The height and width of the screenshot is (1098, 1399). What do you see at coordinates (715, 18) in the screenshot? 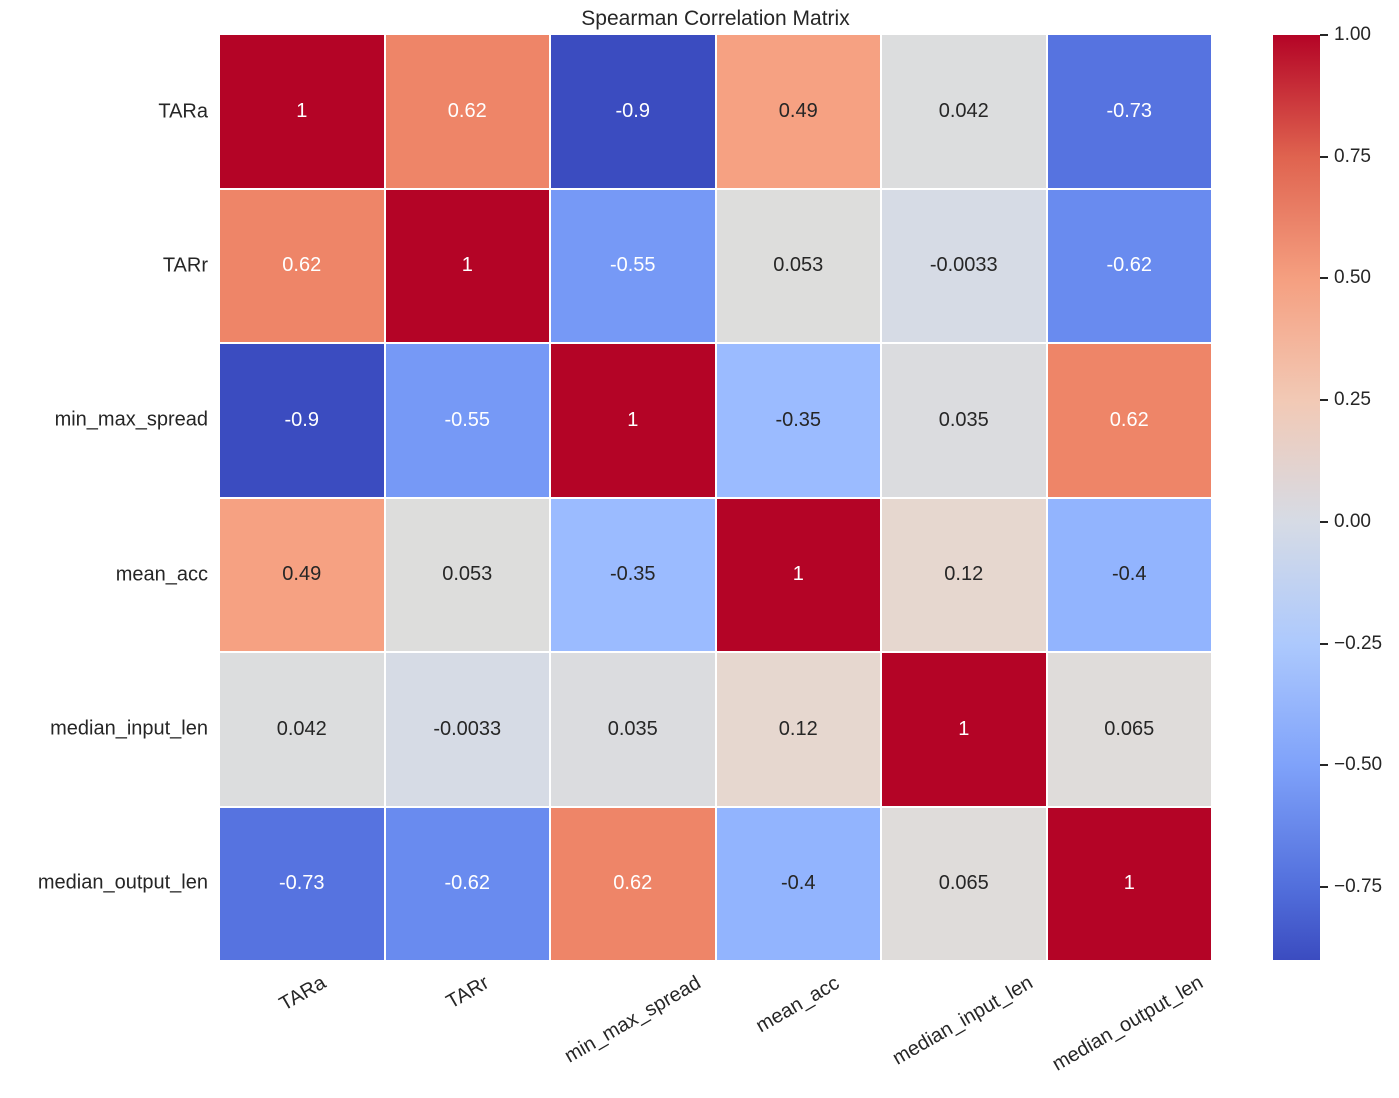
I see `chart-title: Spearman Correlation Matrix` at bounding box center [715, 18].